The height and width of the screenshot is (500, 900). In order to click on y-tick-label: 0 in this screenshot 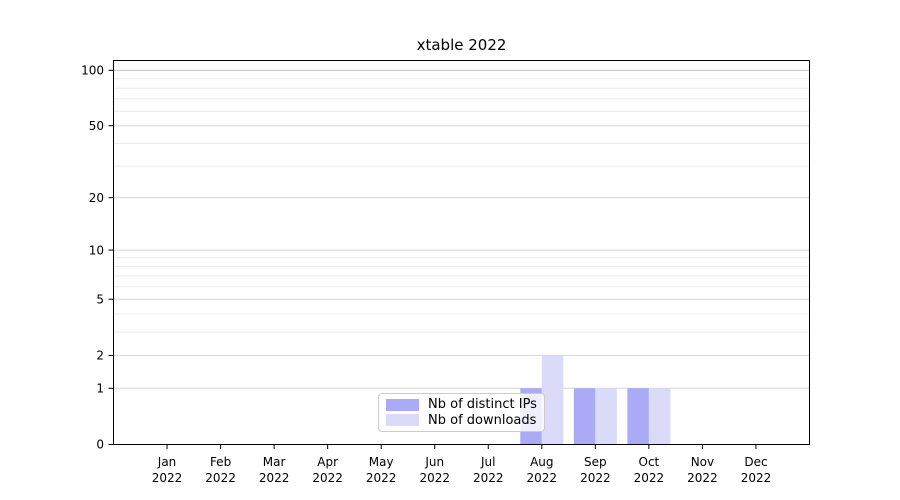, I will do `click(100, 445)`.